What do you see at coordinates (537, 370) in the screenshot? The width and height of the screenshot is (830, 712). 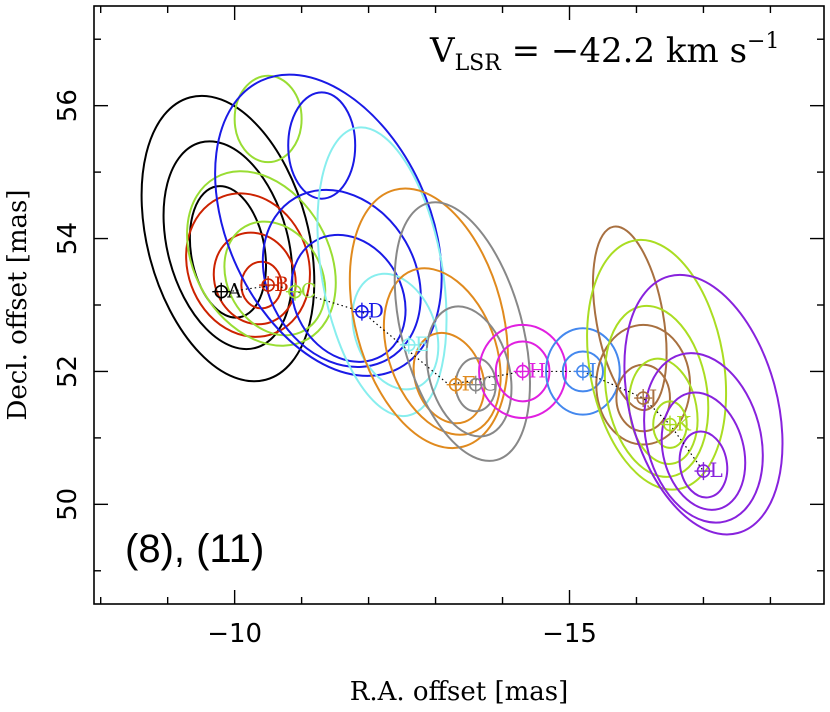 I see `marker-label-H: H` at bounding box center [537, 370].